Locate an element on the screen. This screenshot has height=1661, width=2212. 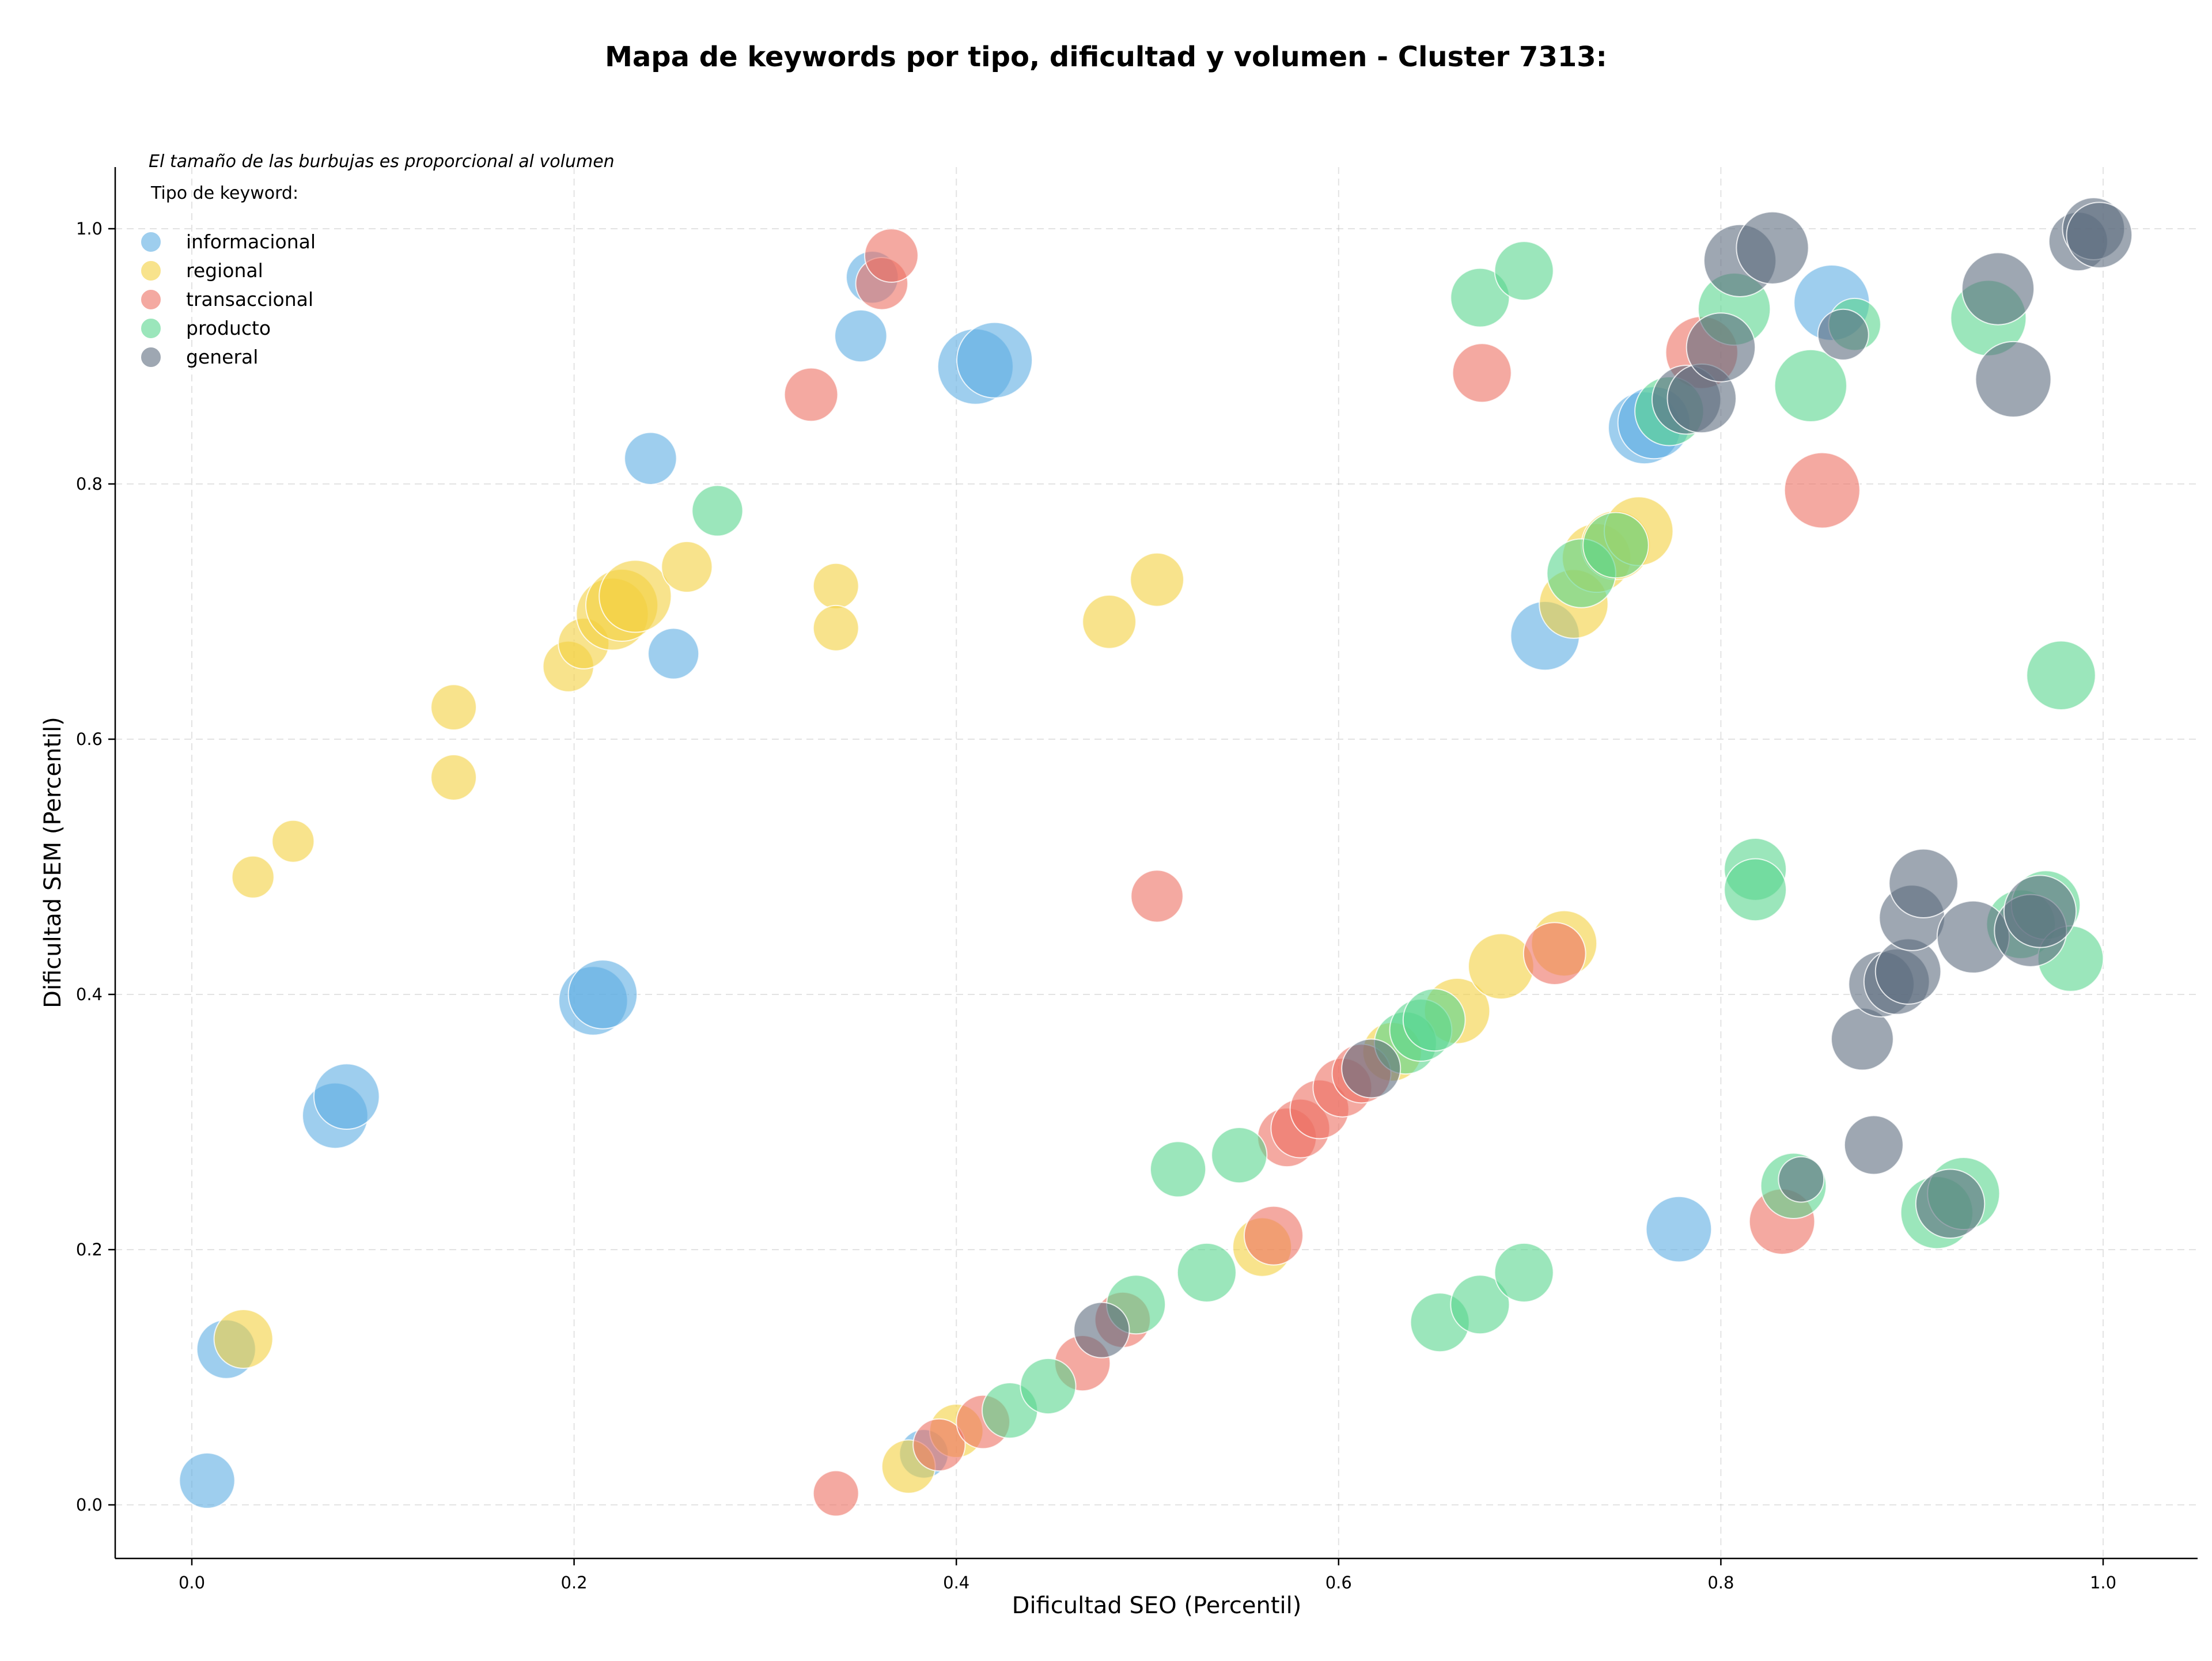
y-tick-label: 0.6 is located at coordinates (89, 739).